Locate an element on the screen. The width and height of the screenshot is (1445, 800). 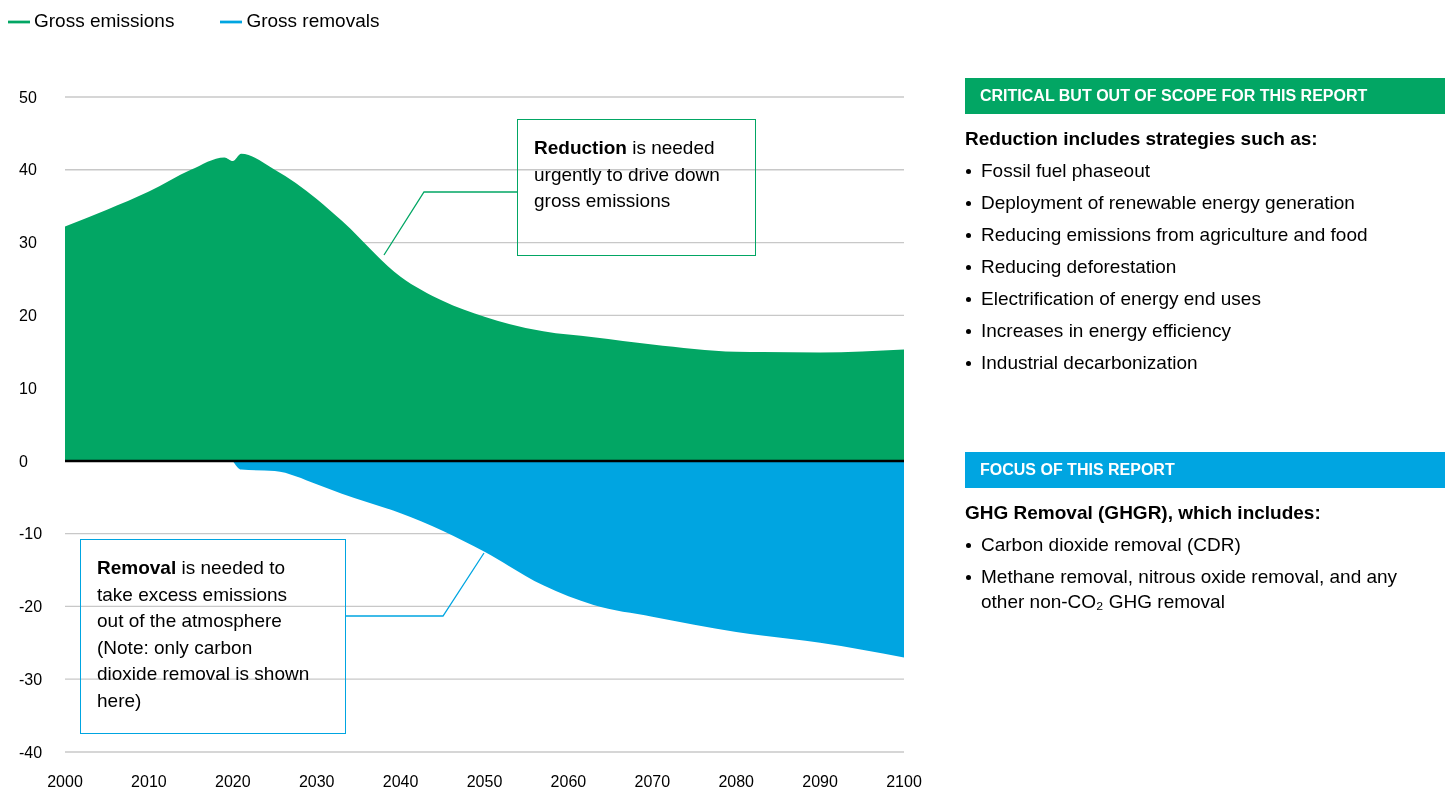
y-tick-label: 10 is located at coordinates (28, 388).